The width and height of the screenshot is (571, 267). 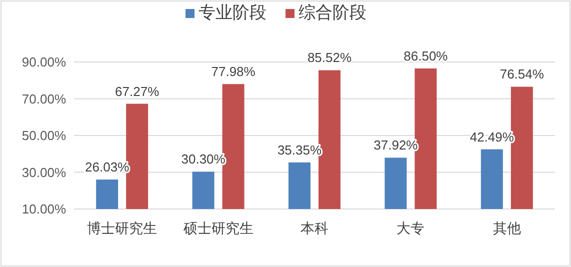 I want to click on y-tick-label: 10.00%, so click(x=44, y=209).